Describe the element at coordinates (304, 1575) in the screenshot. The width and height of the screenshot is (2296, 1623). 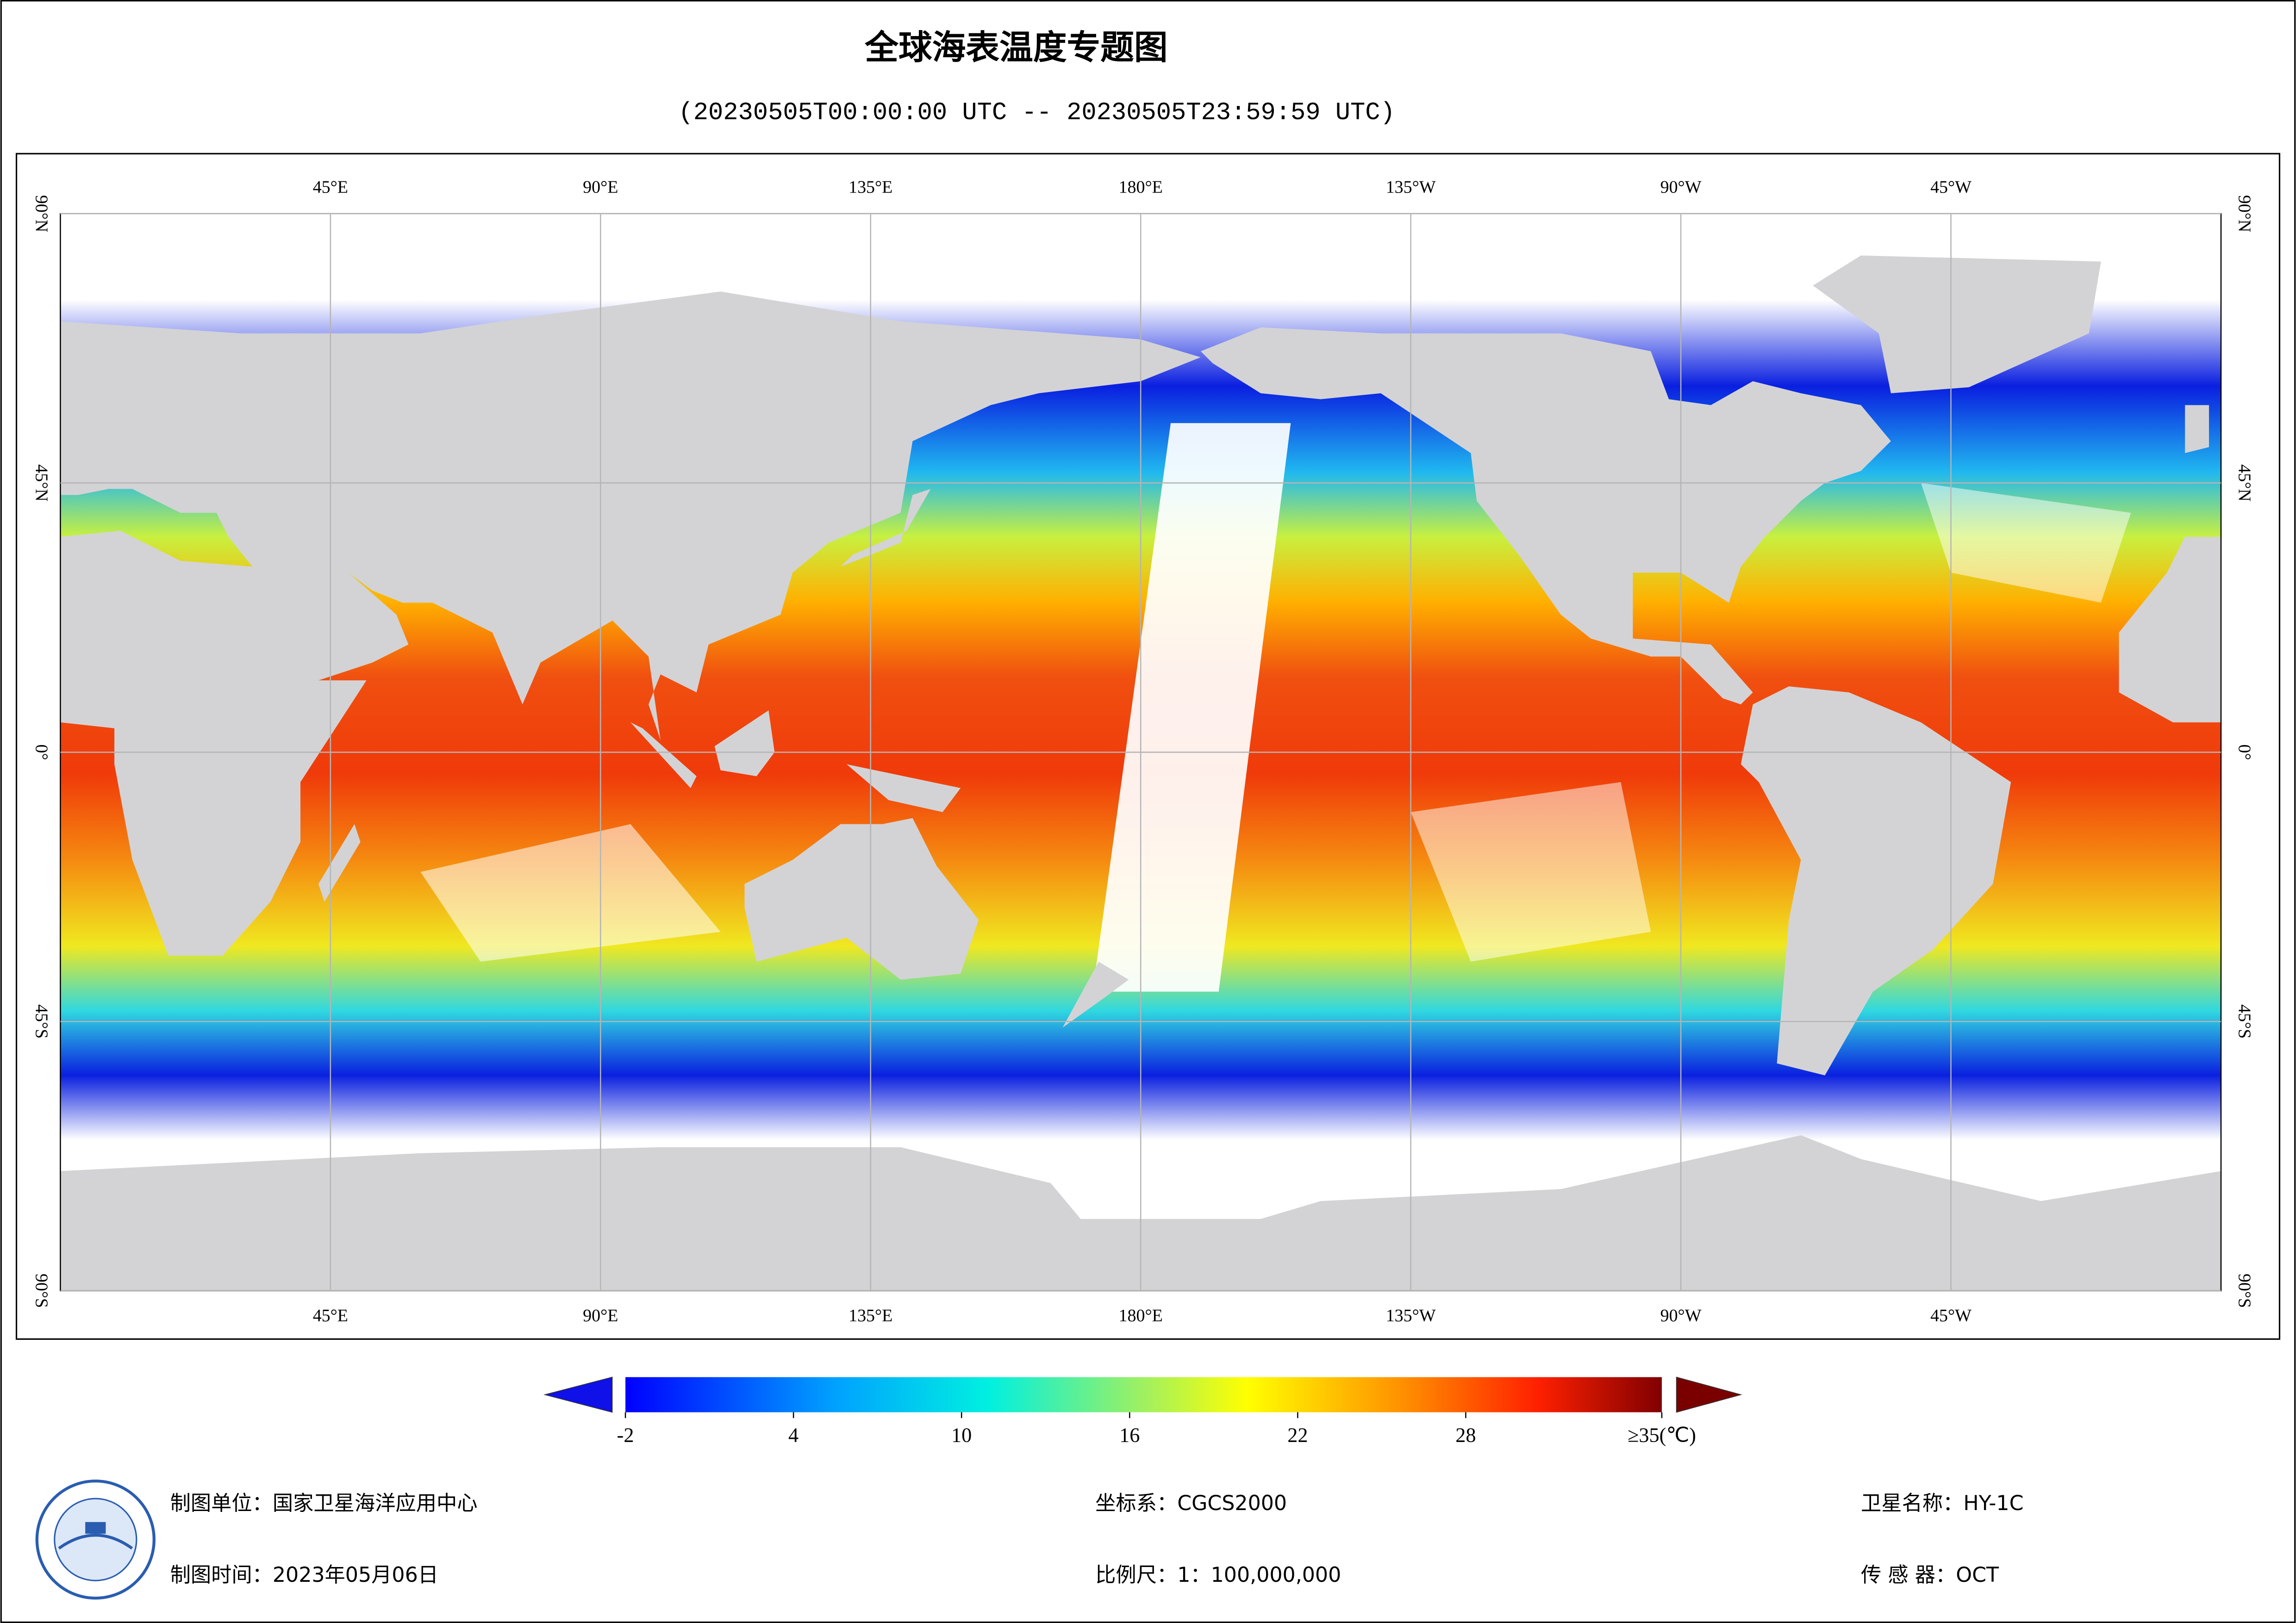
I see `footer-time: 制图时间：2023年05月06日` at that location.